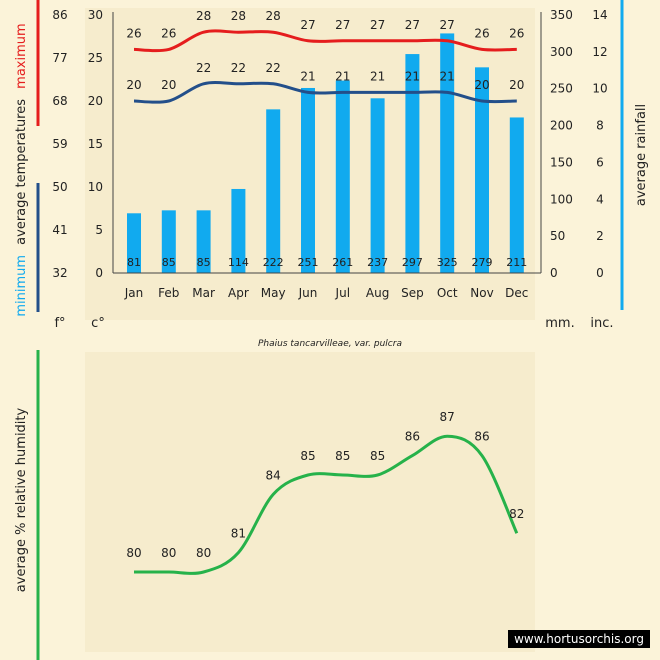  Describe the element at coordinates (273, 475) in the screenshot. I see `humidity-value-label: 84` at that location.